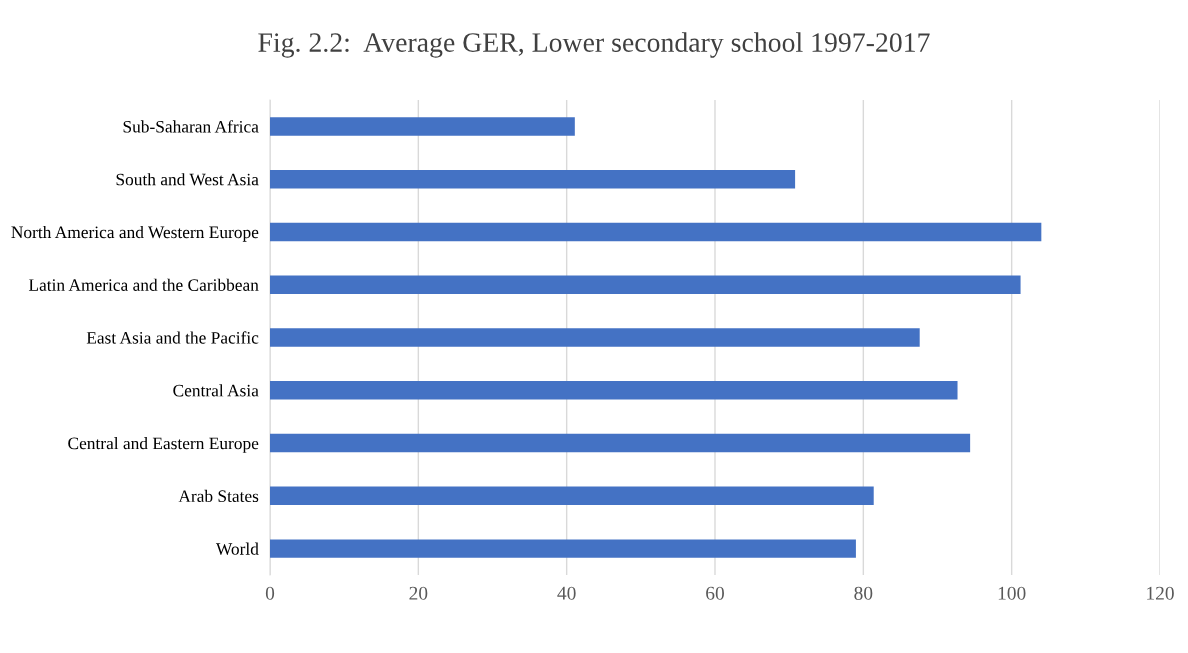 Image resolution: width=1188 pixels, height=653 pixels. I want to click on y-tick-label: Central Asia, so click(216, 390).